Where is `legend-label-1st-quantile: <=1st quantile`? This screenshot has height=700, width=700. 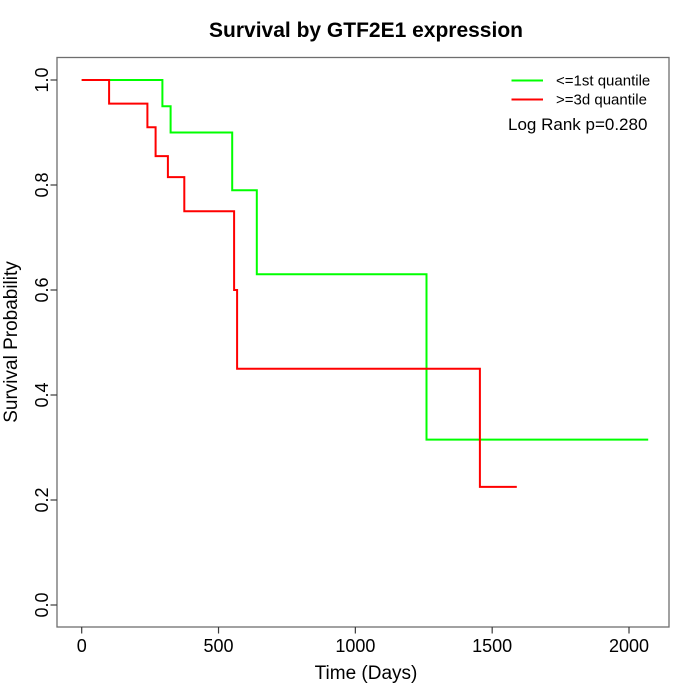 legend-label-1st-quantile: <=1st quantile is located at coordinates (603, 81).